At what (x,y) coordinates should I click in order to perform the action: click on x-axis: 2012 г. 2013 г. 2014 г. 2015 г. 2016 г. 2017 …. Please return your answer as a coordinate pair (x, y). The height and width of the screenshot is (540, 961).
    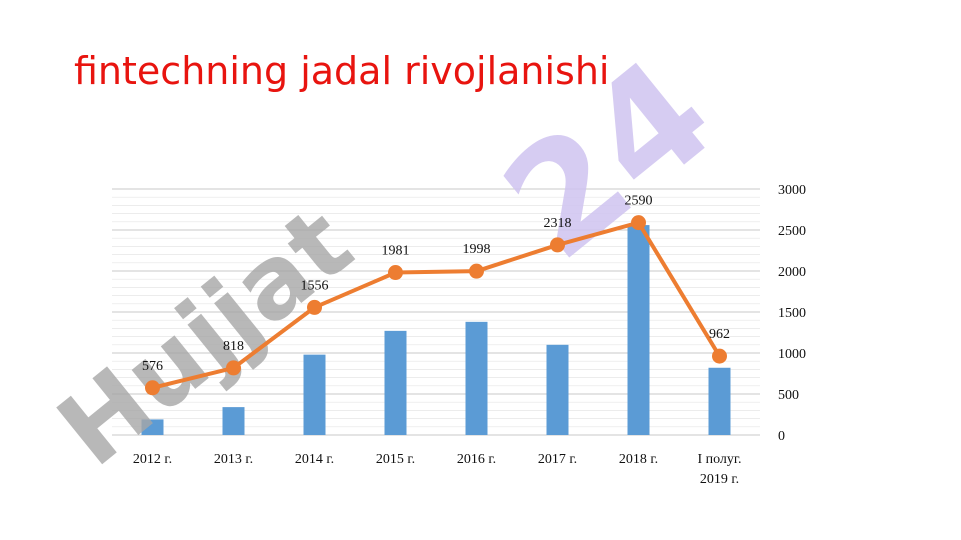
    Looking at the image, I should click on (437, 469).